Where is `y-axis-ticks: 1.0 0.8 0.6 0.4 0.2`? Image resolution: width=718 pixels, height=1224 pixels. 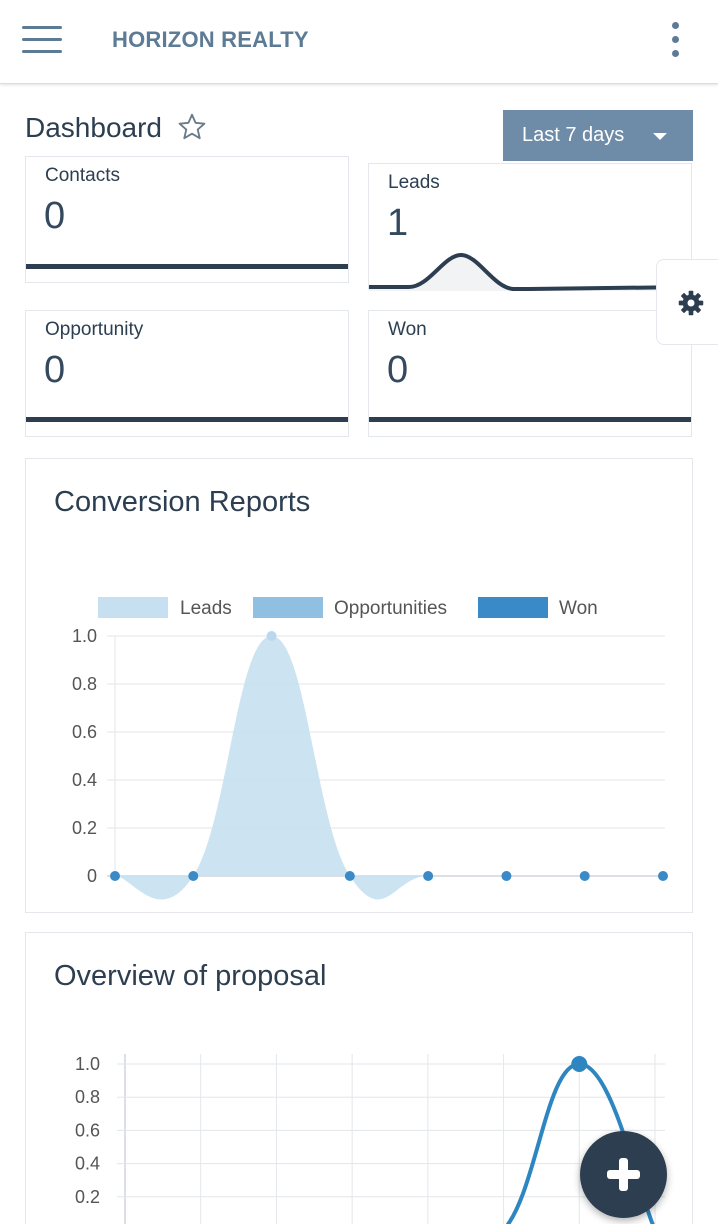
y-axis-ticks: 1.0 0.8 0.6 0.4 0.2 is located at coordinates (87, 1130).